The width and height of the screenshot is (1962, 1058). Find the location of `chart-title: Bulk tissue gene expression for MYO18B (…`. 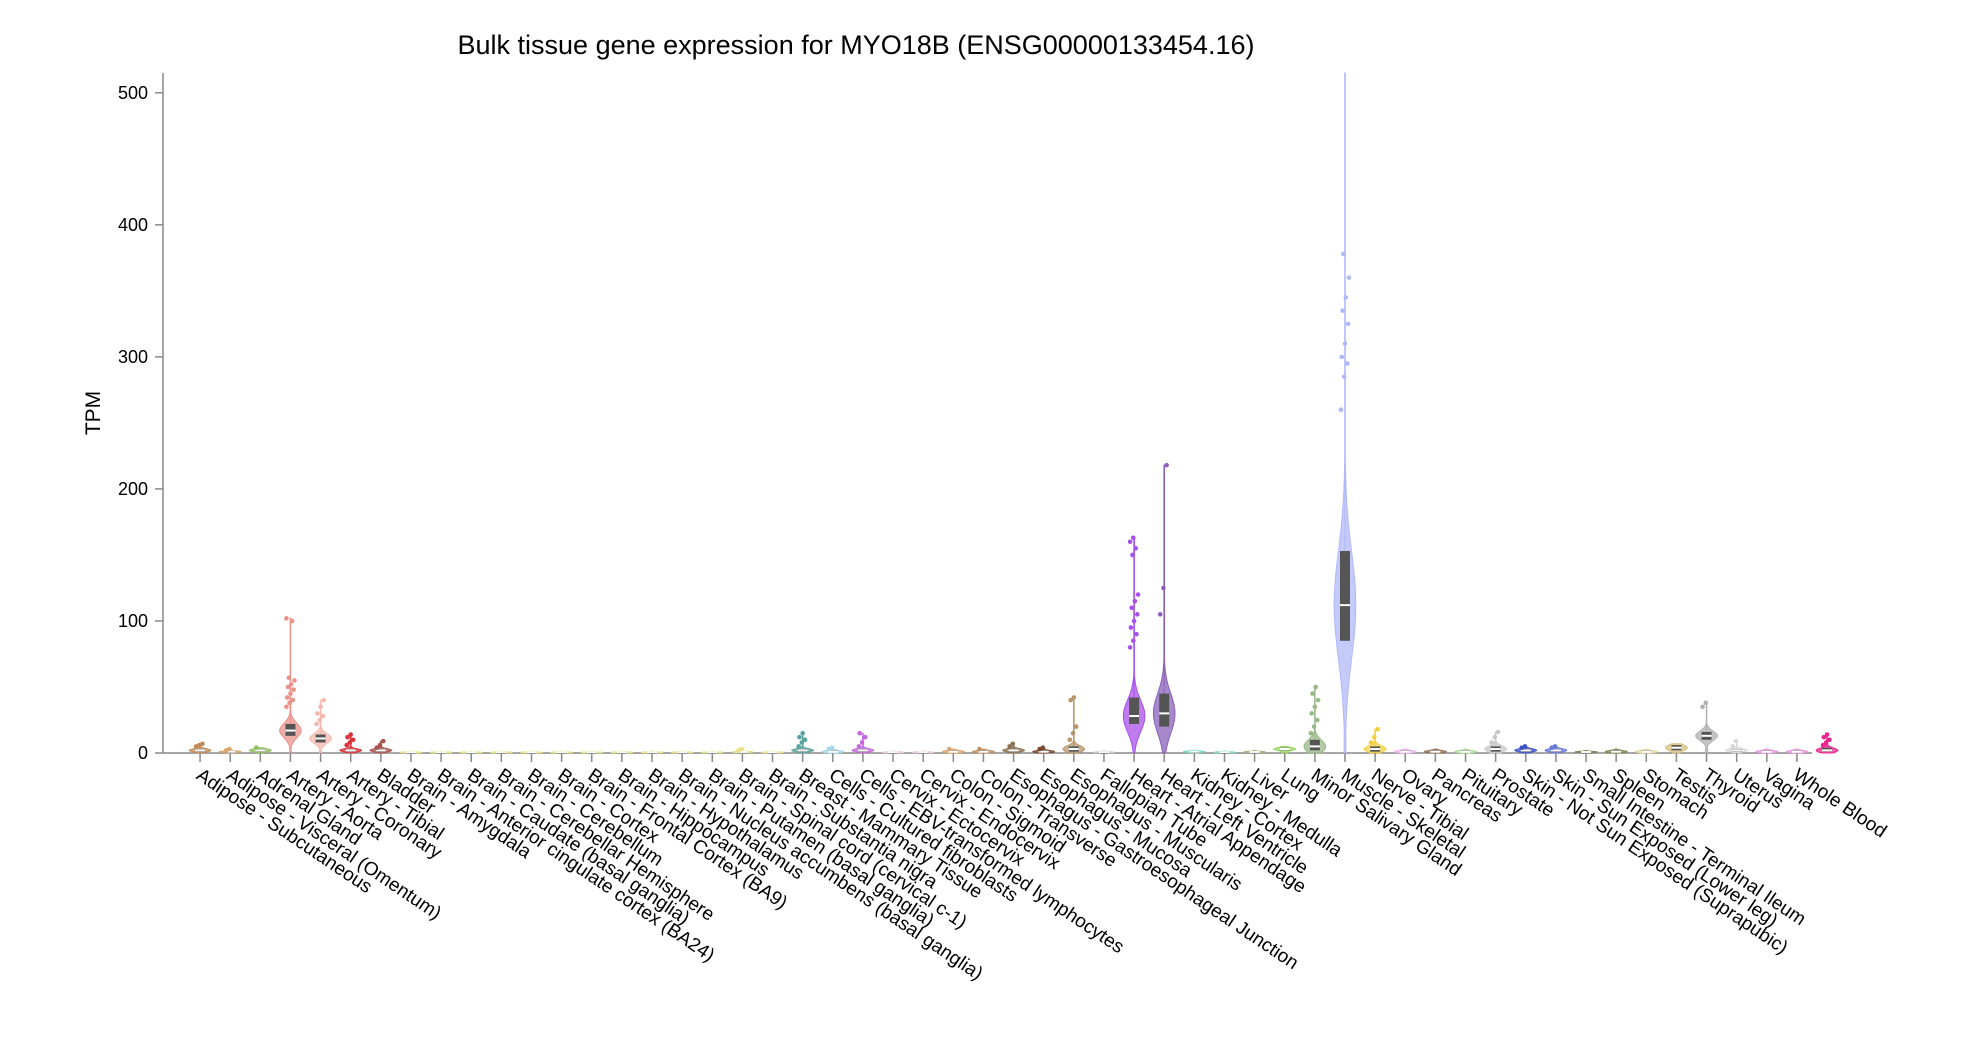

chart-title: Bulk tissue gene expression for MYO18B (… is located at coordinates (856, 45).